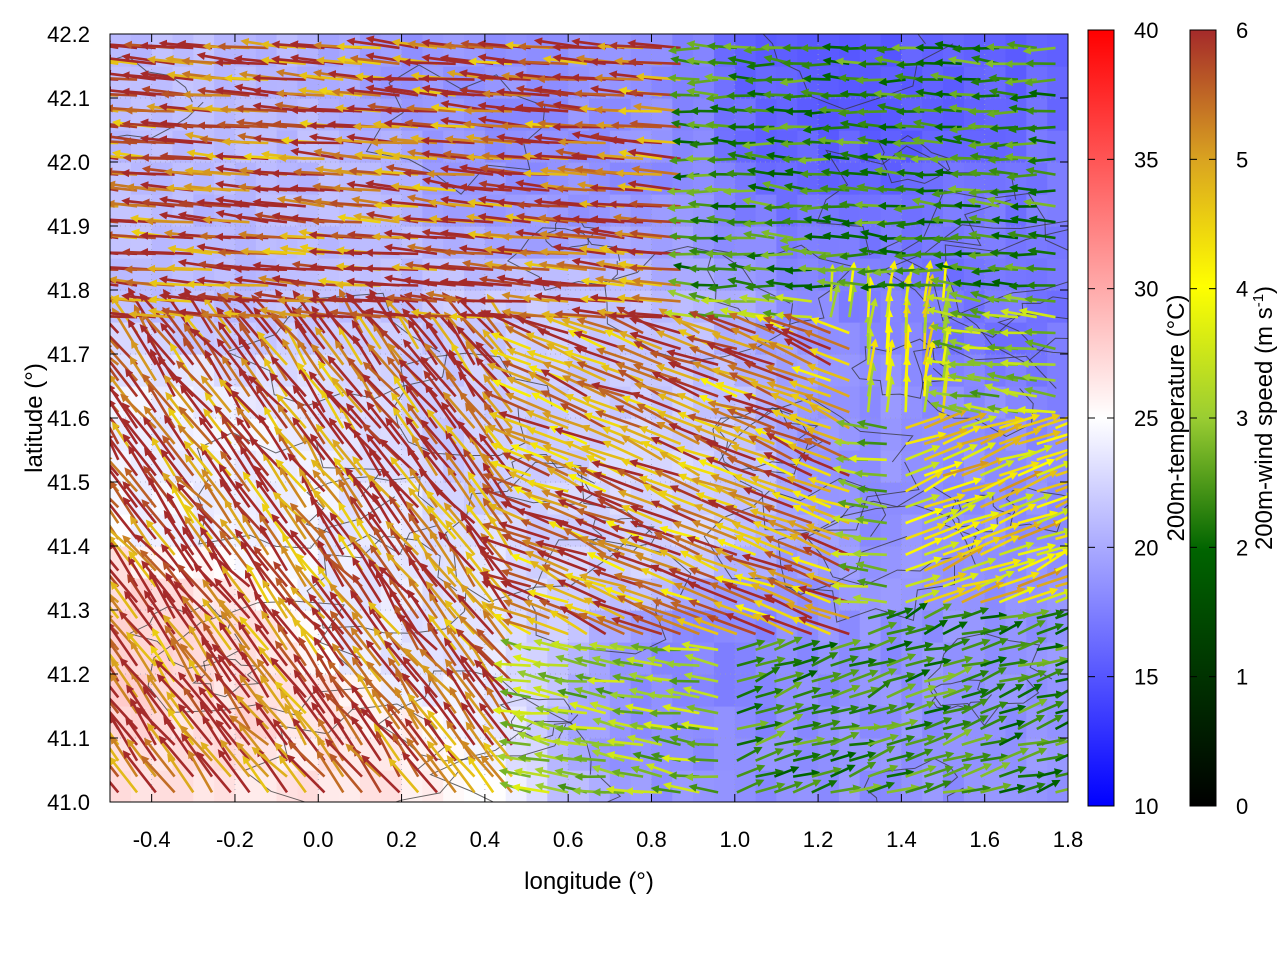 This screenshot has height=960, width=1280. What do you see at coordinates (68, 738) in the screenshot?
I see `y-tick-label: 41.1` at bounding box center [68, 738].